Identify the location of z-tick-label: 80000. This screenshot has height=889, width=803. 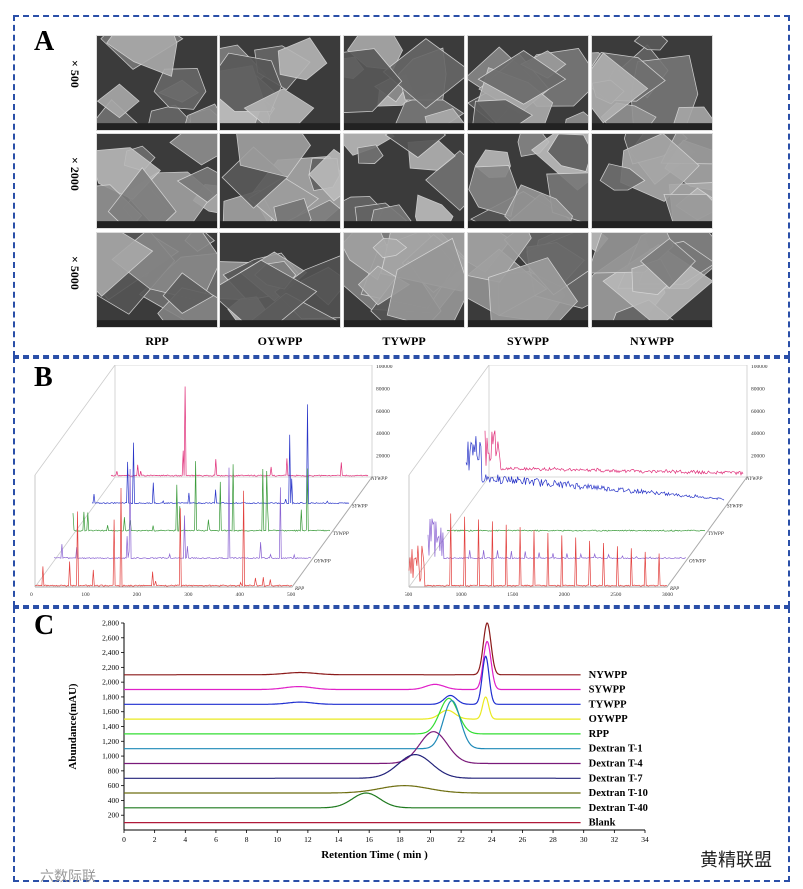
(383, 389).